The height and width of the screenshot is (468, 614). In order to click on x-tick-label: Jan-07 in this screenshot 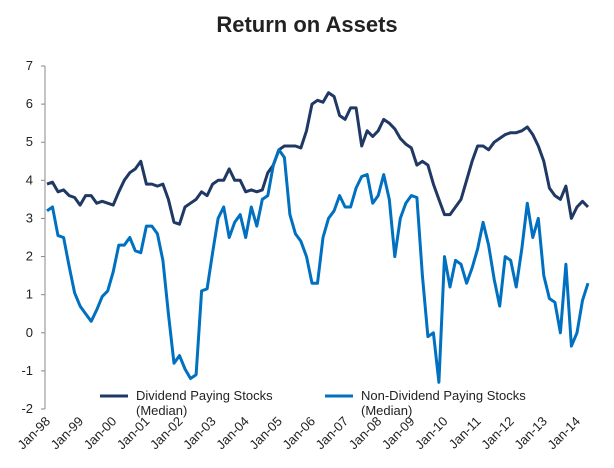, I will do `click(332, 433)`.